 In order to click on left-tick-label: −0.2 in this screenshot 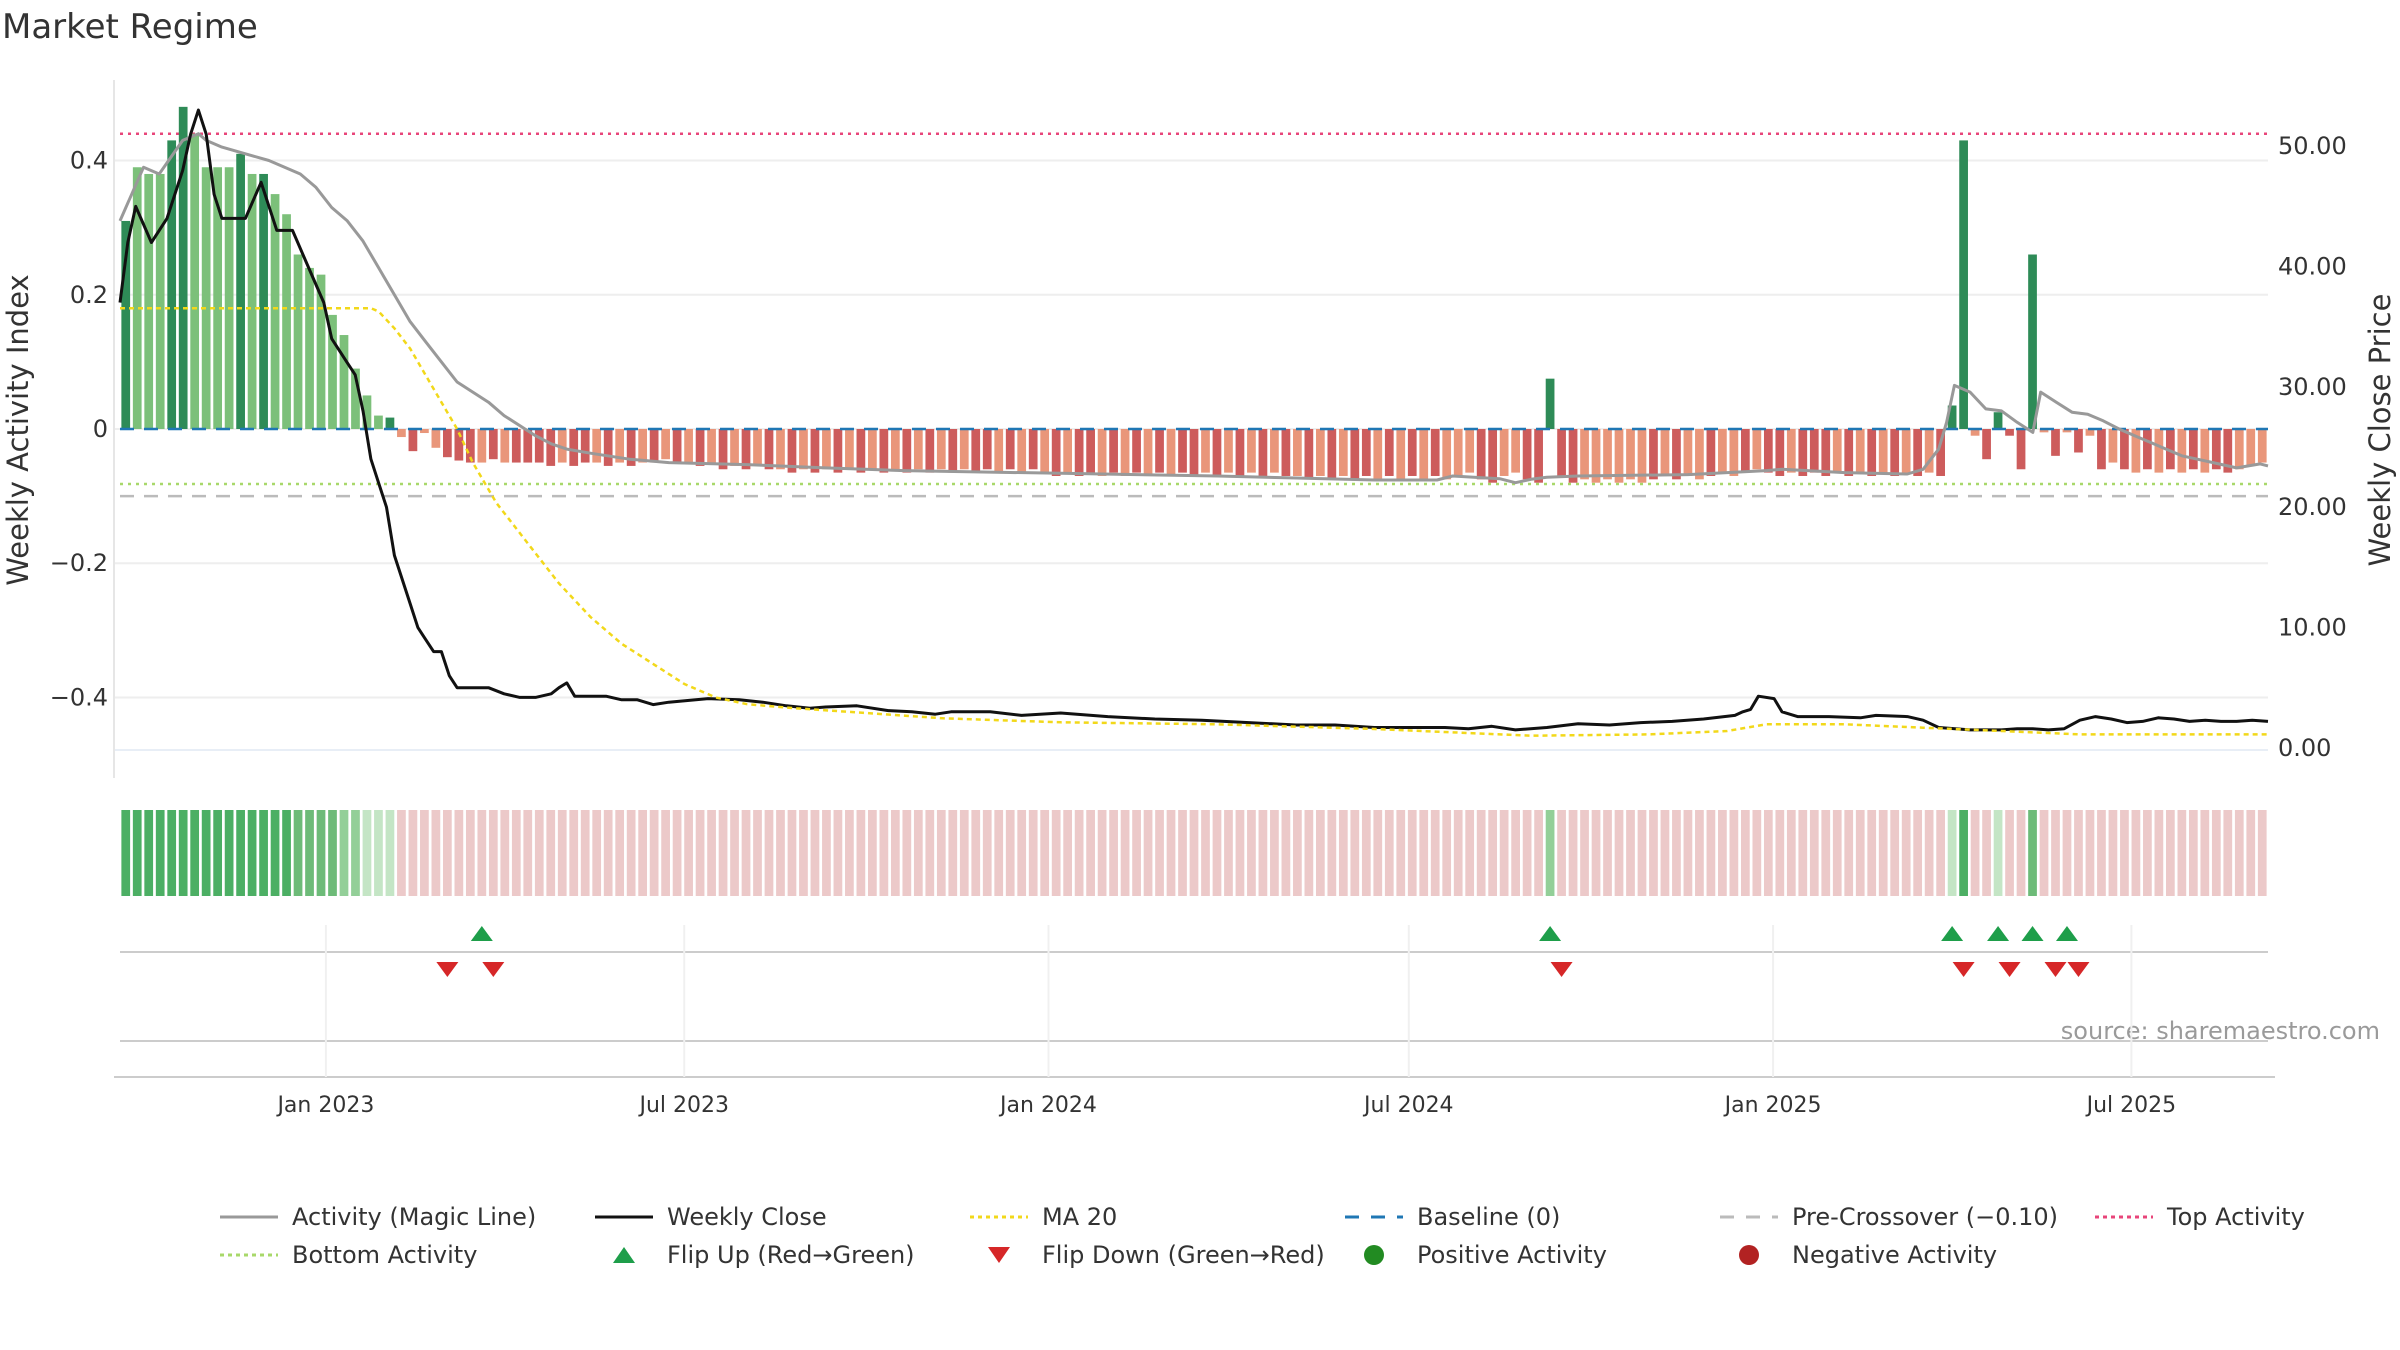, I will do `click(79, 563)`.